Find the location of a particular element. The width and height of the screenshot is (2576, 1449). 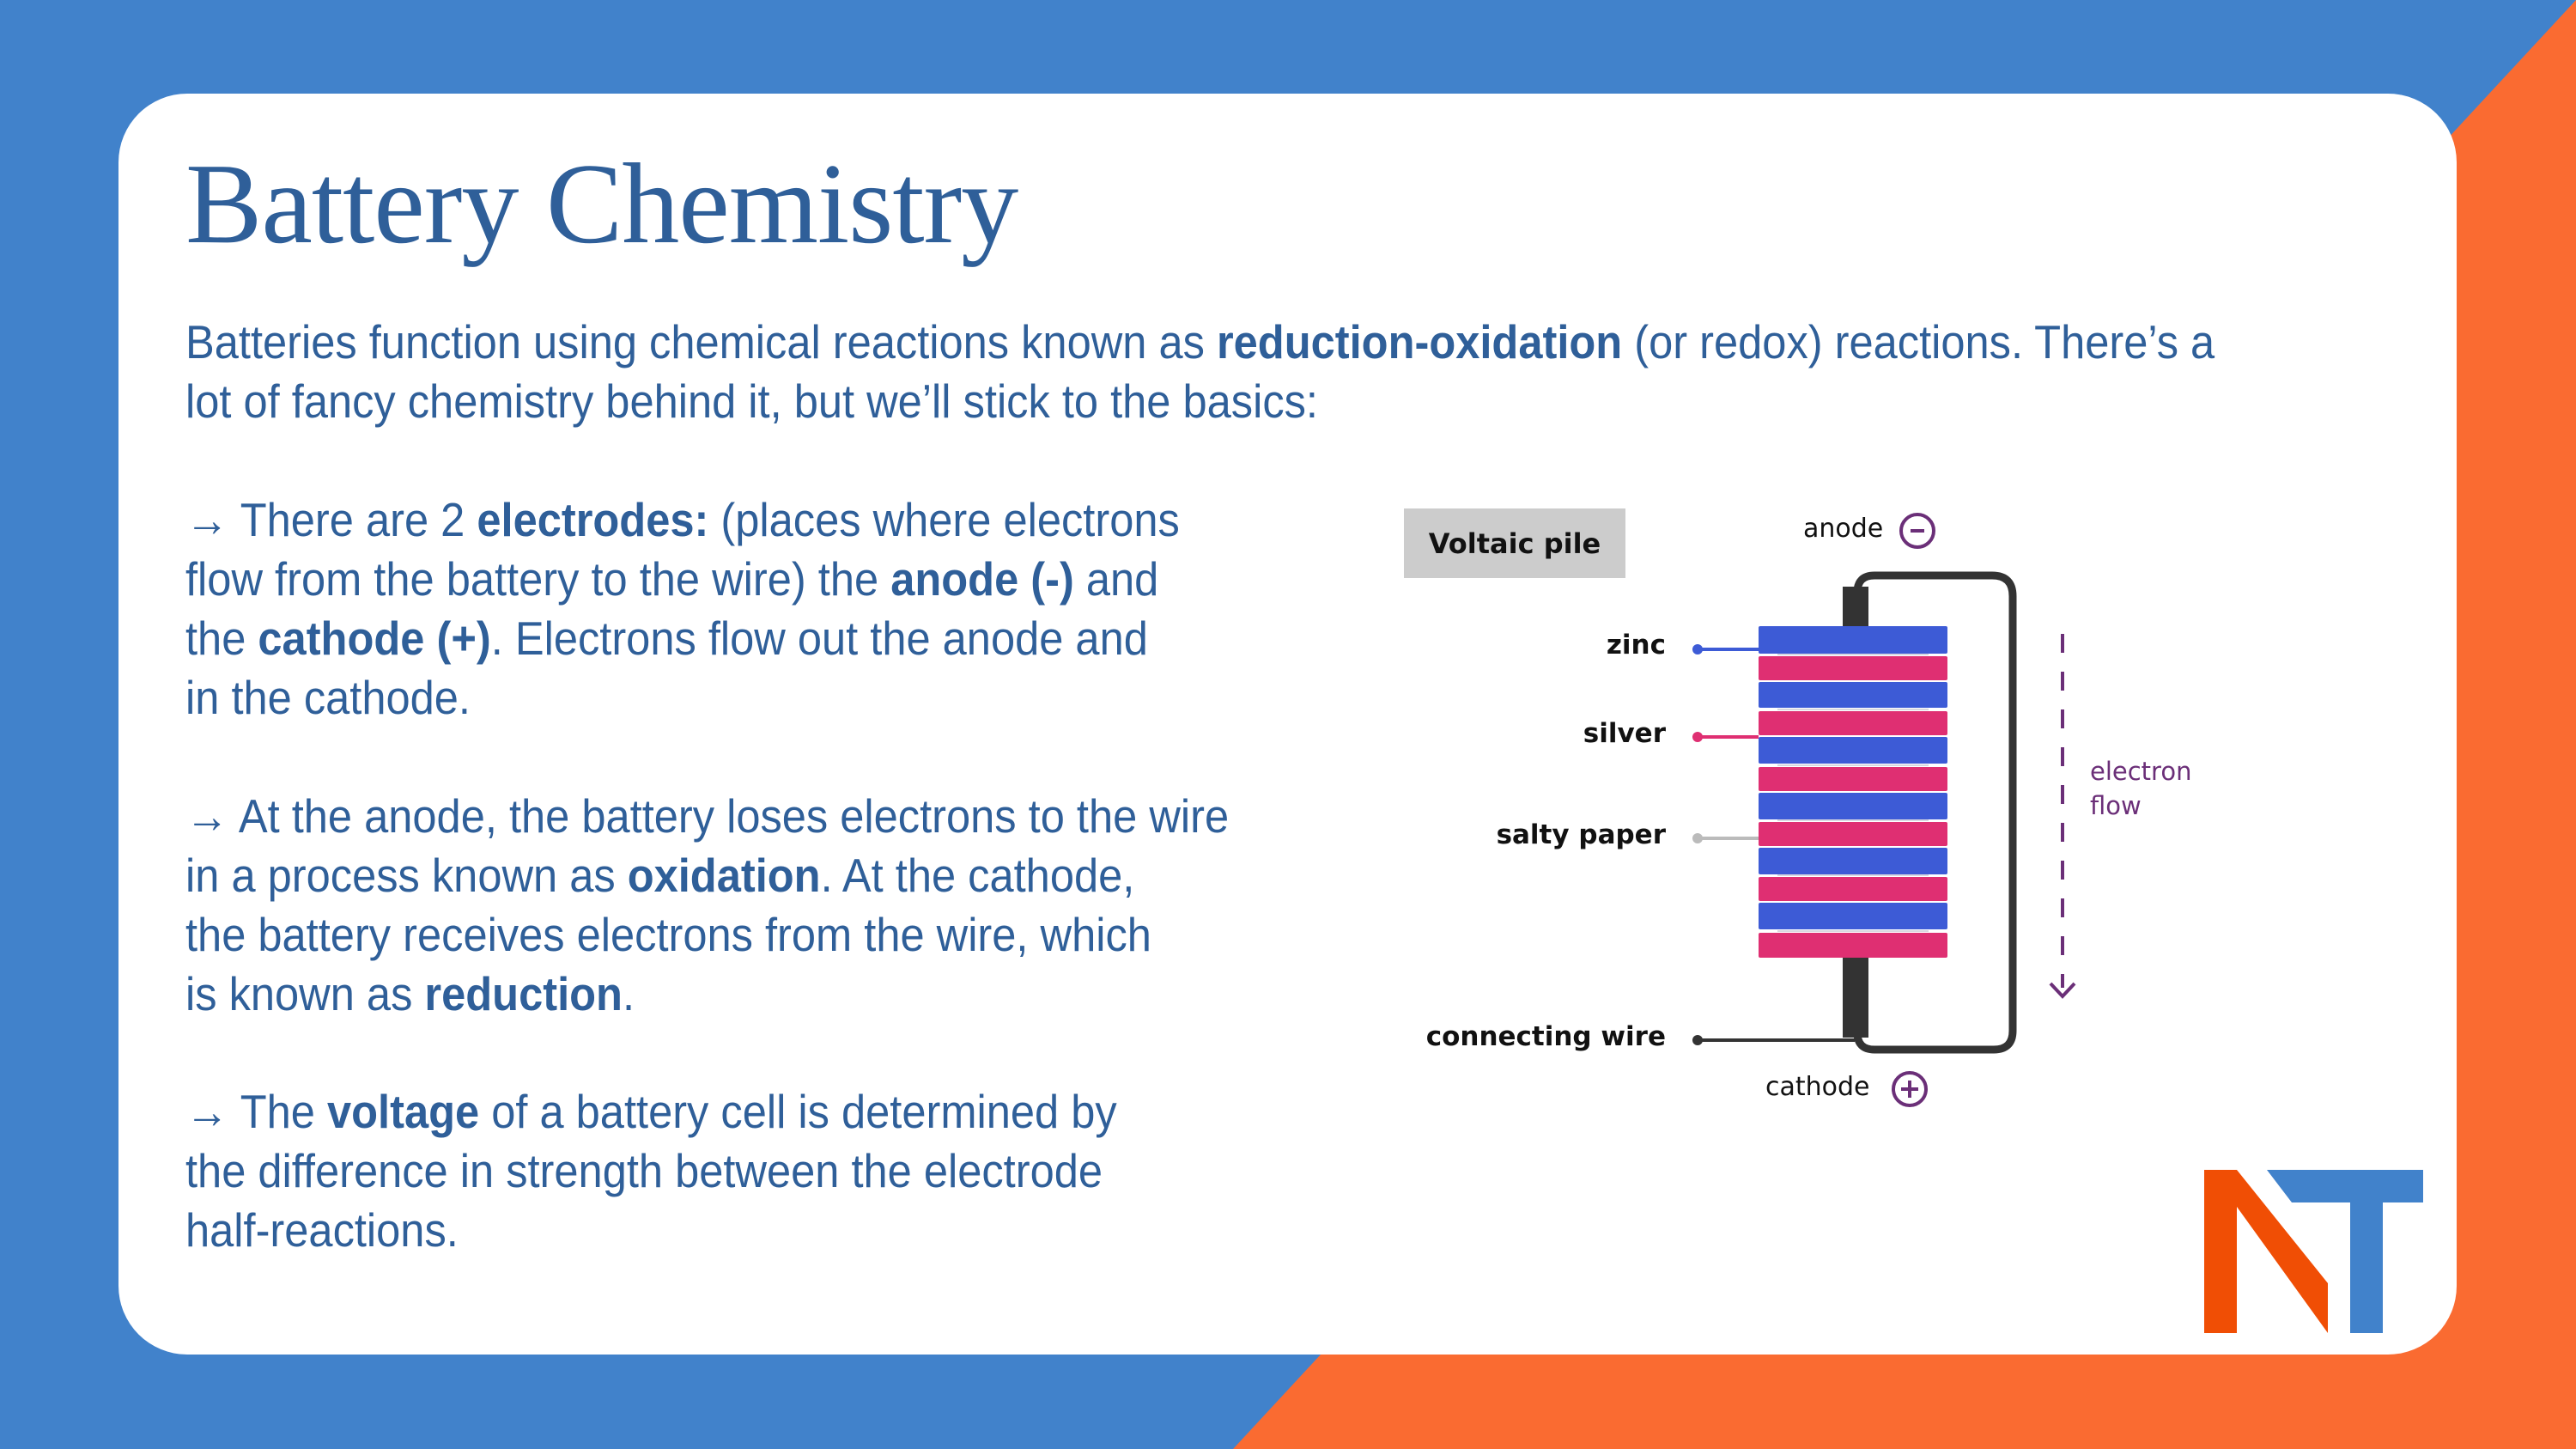

silver-label: silver is located at coordinates (1624, 733).